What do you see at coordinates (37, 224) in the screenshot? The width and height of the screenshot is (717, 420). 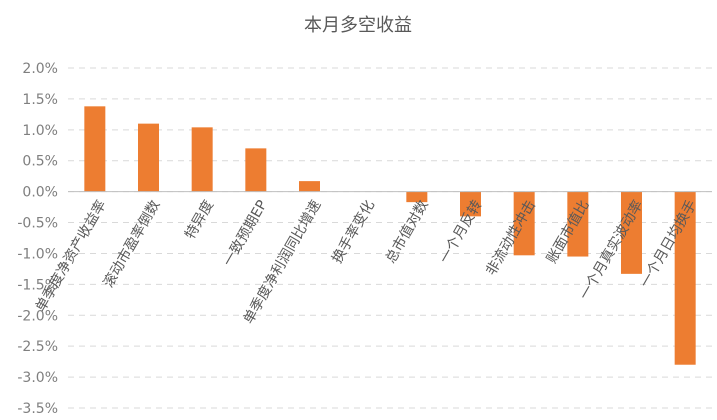 I see `y-tick-label: -0.5%` at bounding box center [37, 224].